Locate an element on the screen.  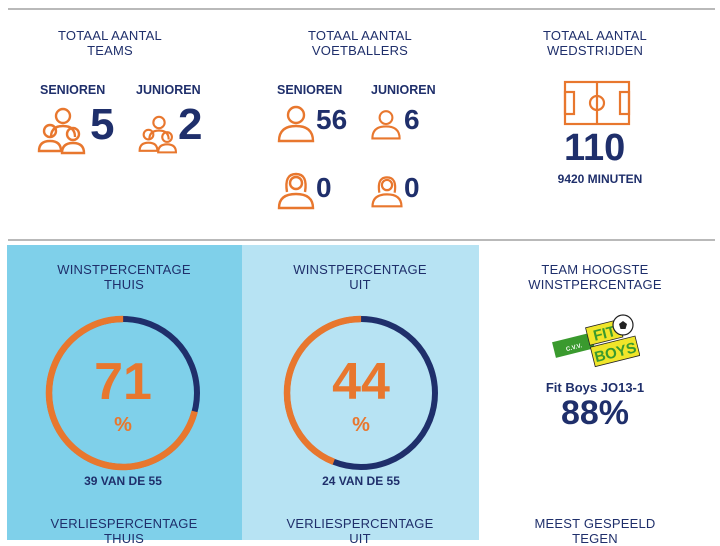
matches-heading-line2: WEDSTRIJDEN is located at coordinates (595, 50).